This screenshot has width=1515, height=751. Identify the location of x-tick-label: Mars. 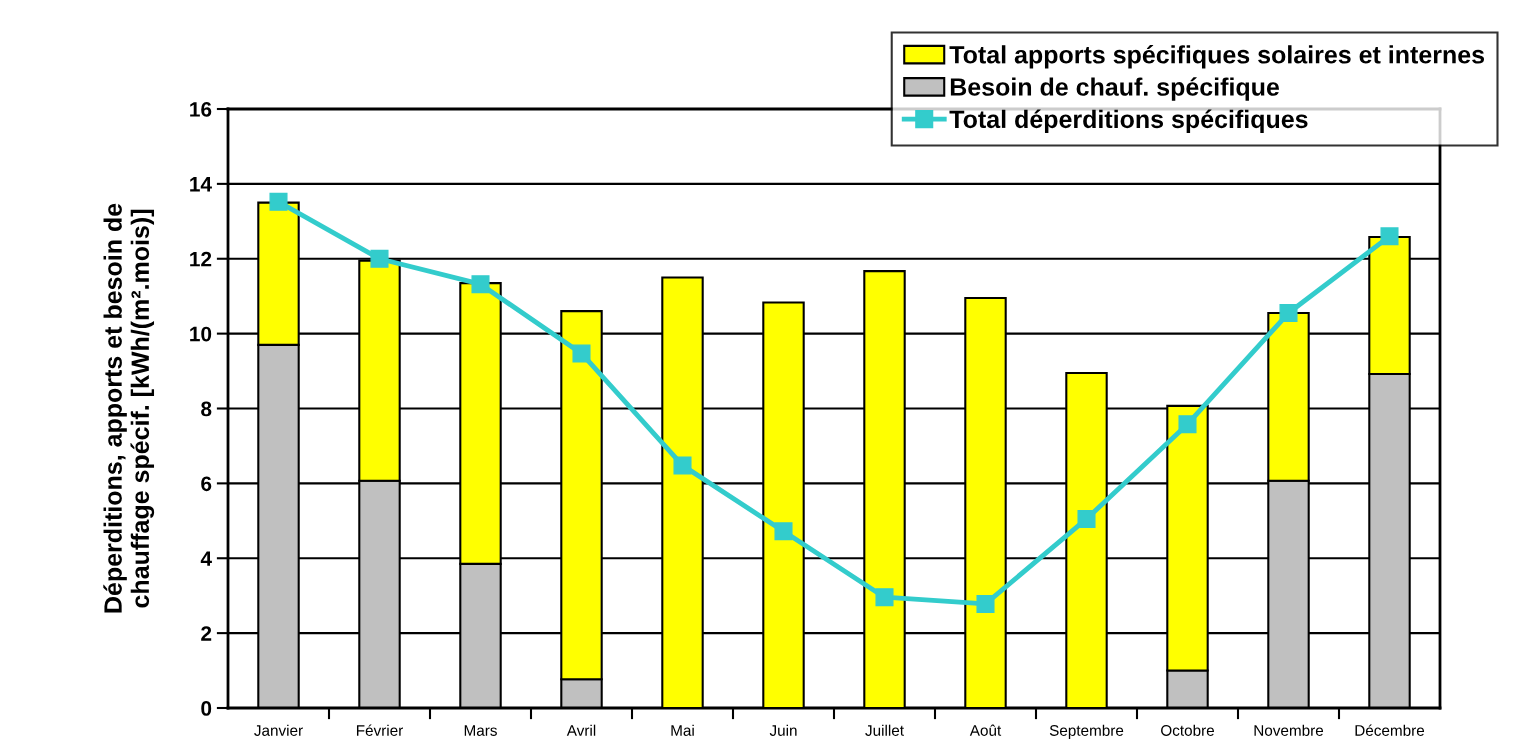
(480, 730).